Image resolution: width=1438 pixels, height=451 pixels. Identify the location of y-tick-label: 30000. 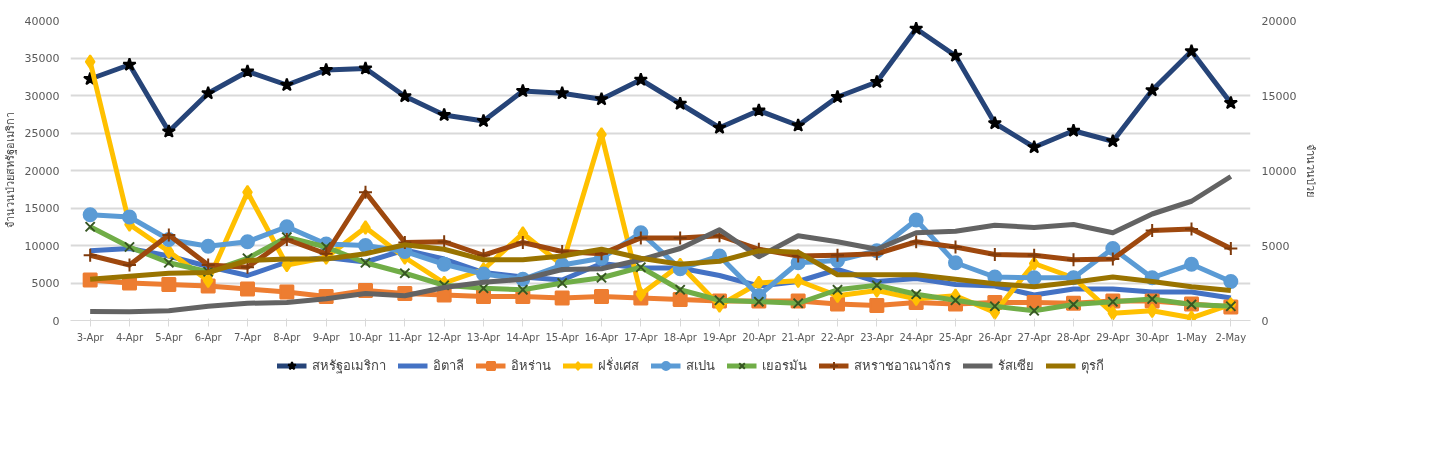
(42, 96).